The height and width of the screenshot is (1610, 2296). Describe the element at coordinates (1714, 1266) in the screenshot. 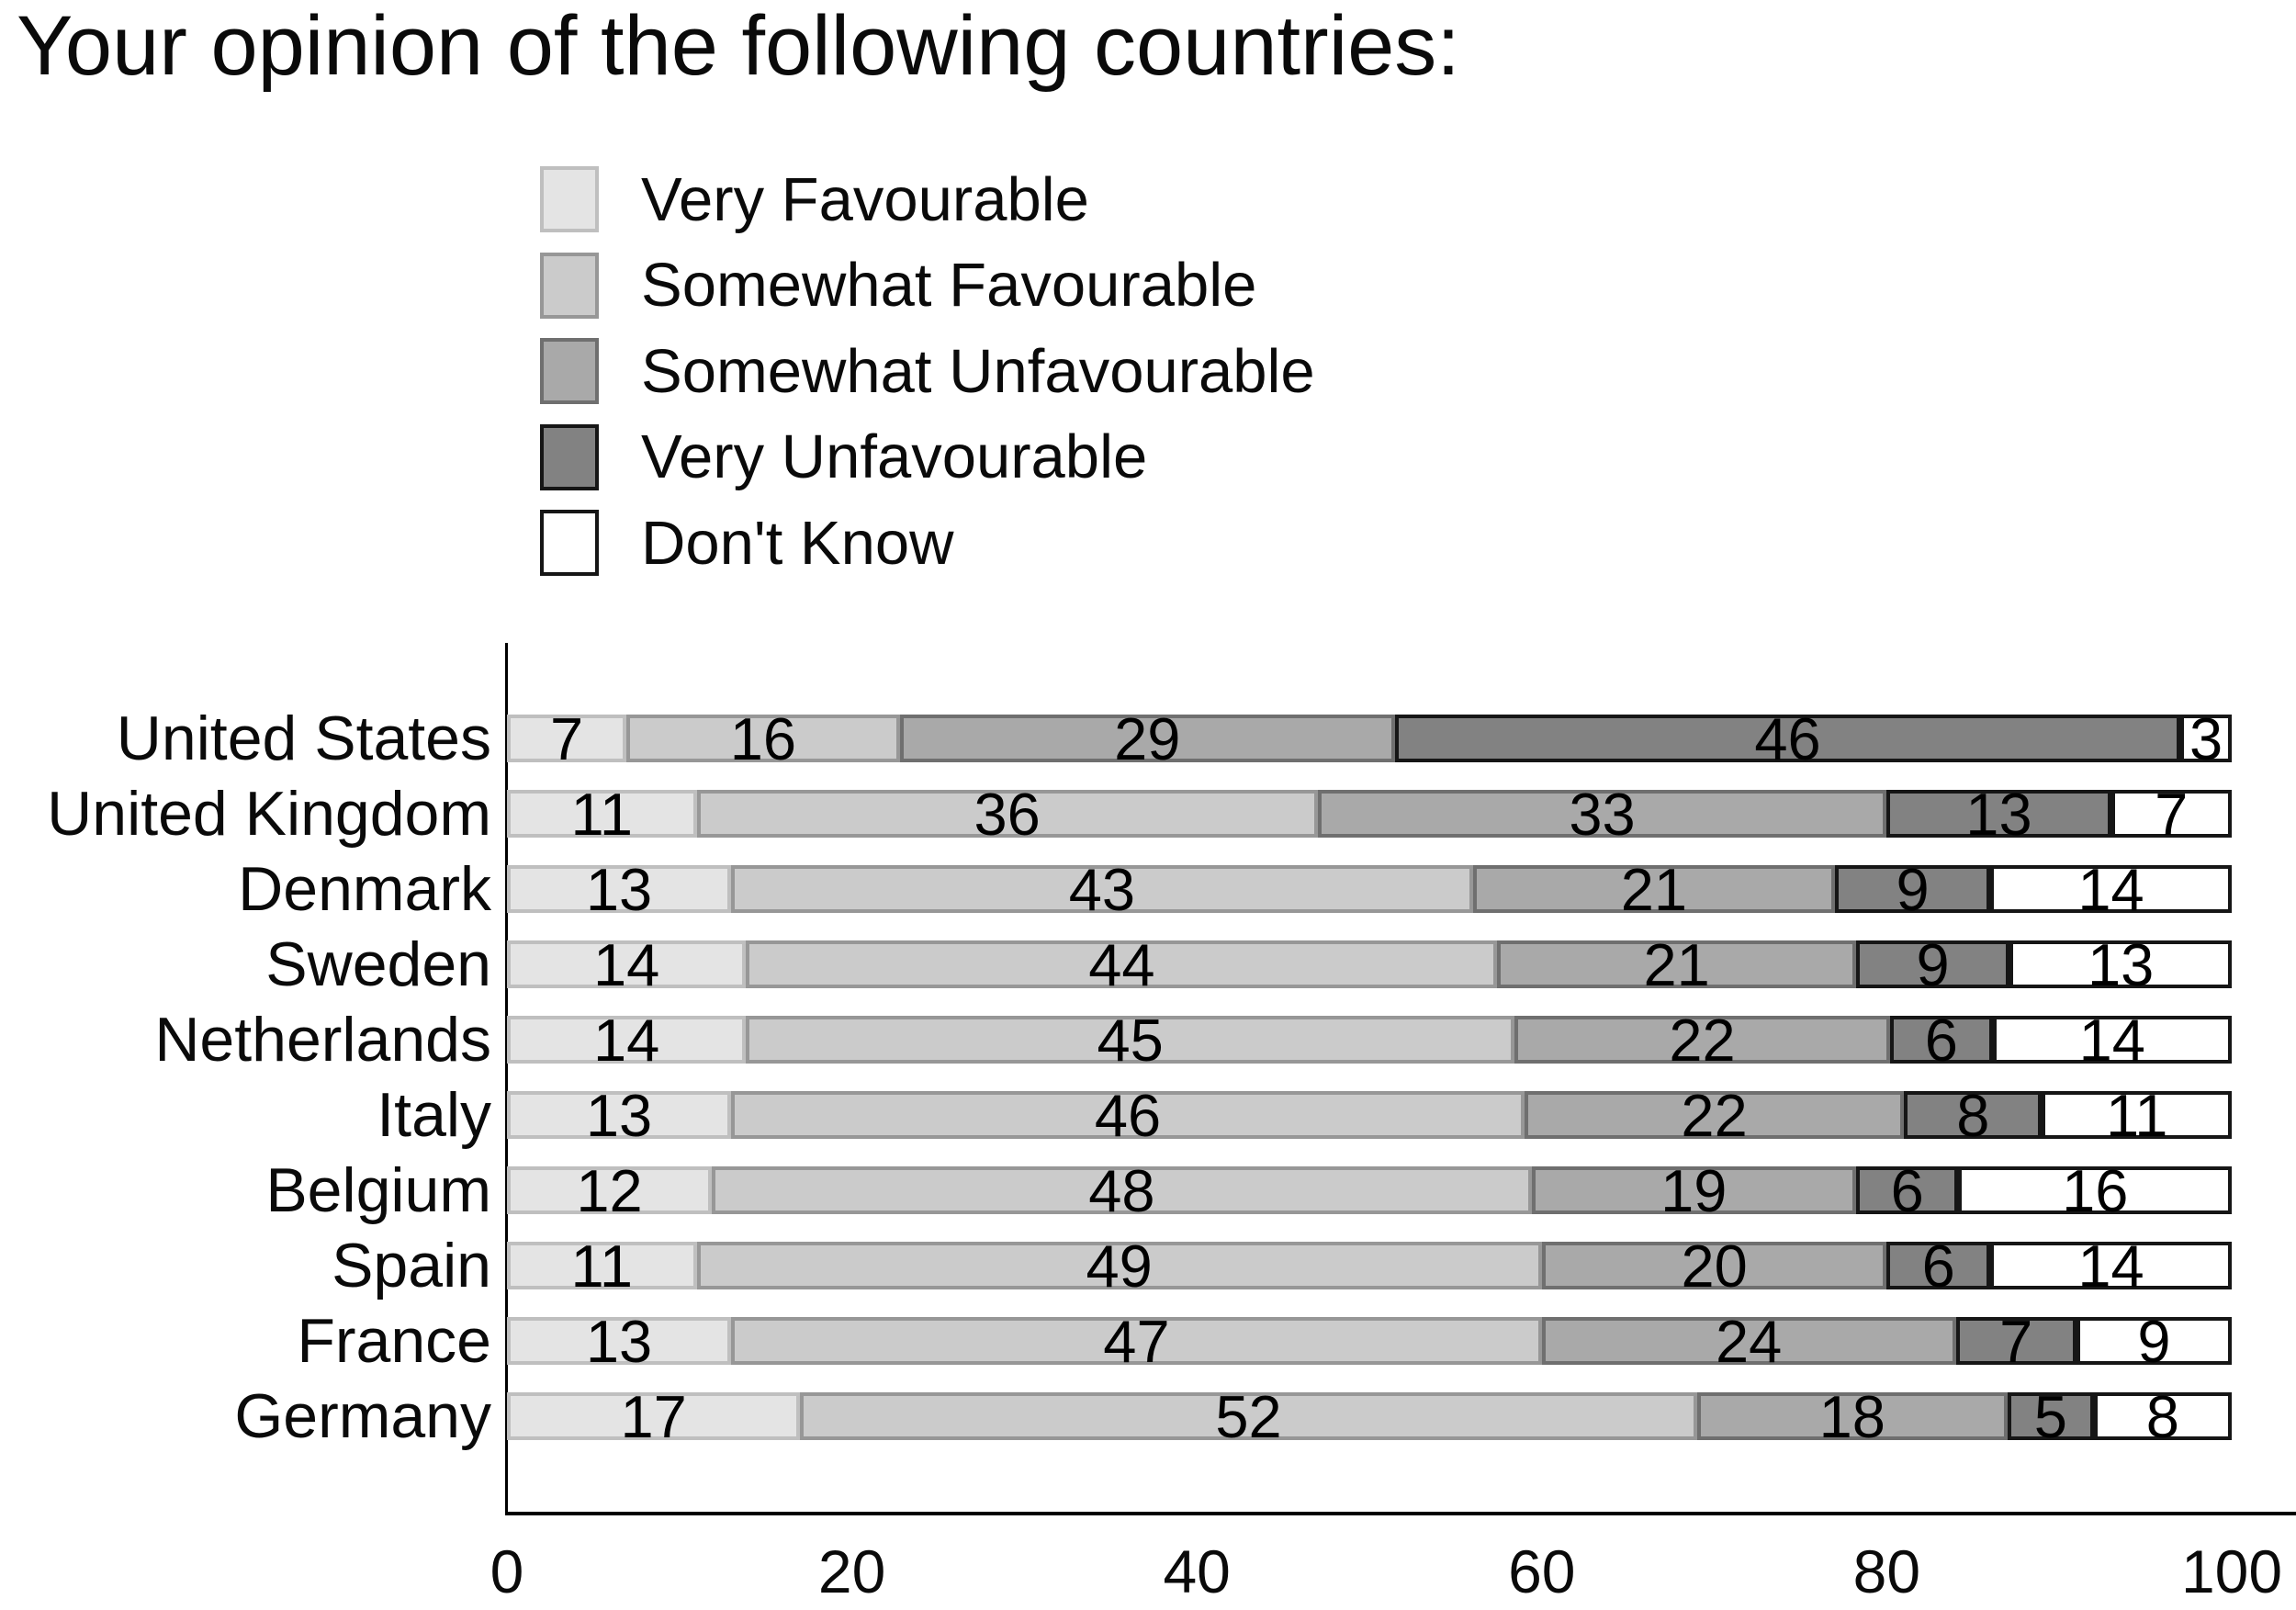

I see `bar-value-label: 20` at that location.